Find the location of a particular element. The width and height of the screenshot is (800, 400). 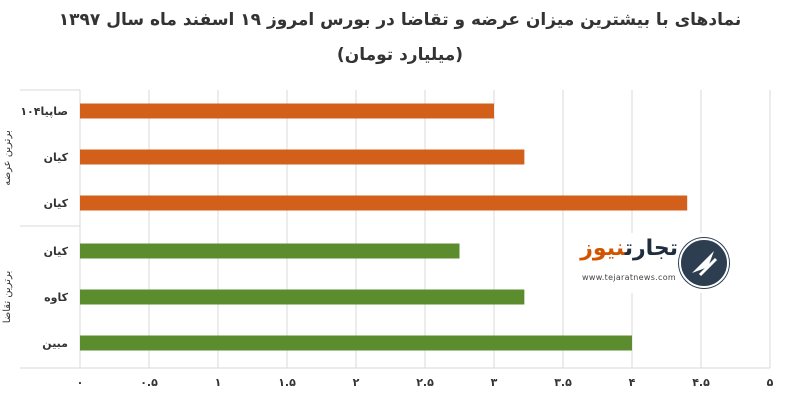

category-label: صاپیا۱۰۴ is located at coordinates (44, 111).